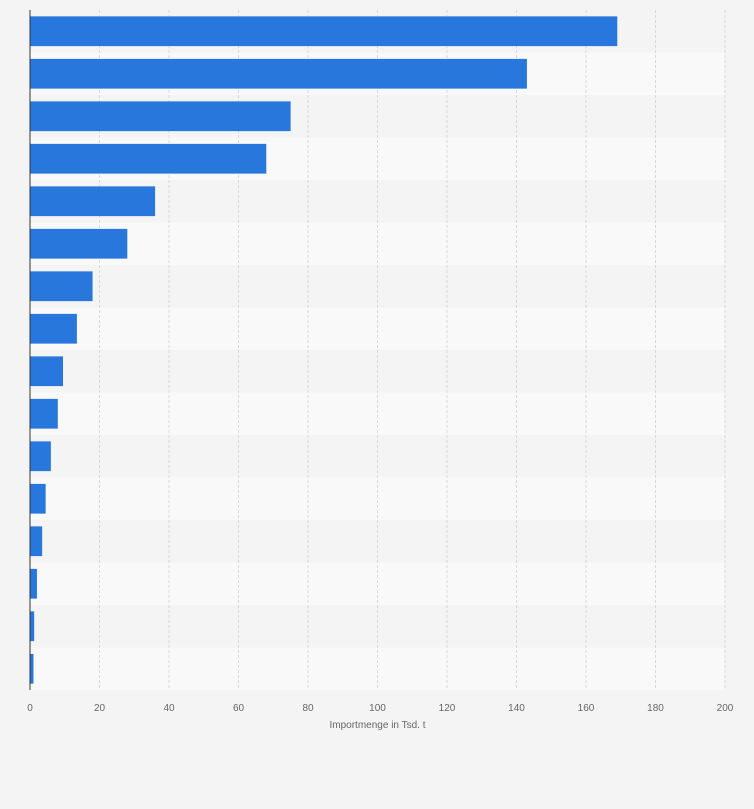 The width and height of the screenshot is (754, 809). I want to click on x-tick-label: 0, so click(30, 708).